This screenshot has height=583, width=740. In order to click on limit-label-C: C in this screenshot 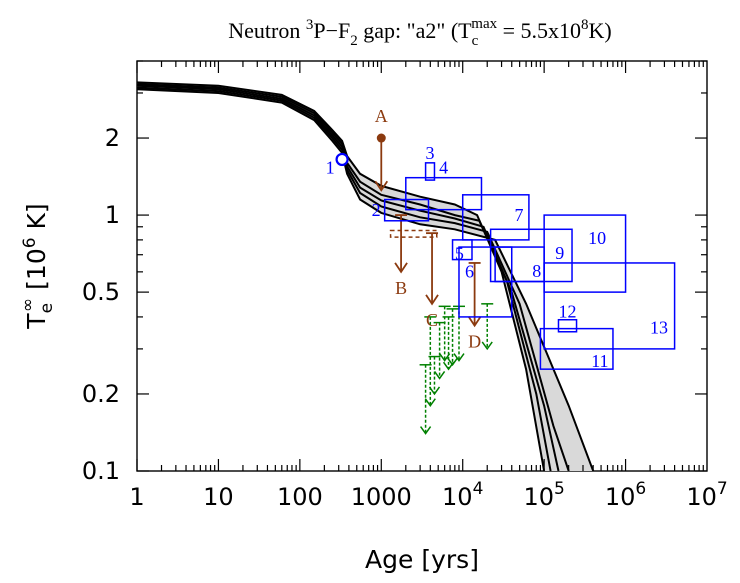, I will do `click(432, 320)`.